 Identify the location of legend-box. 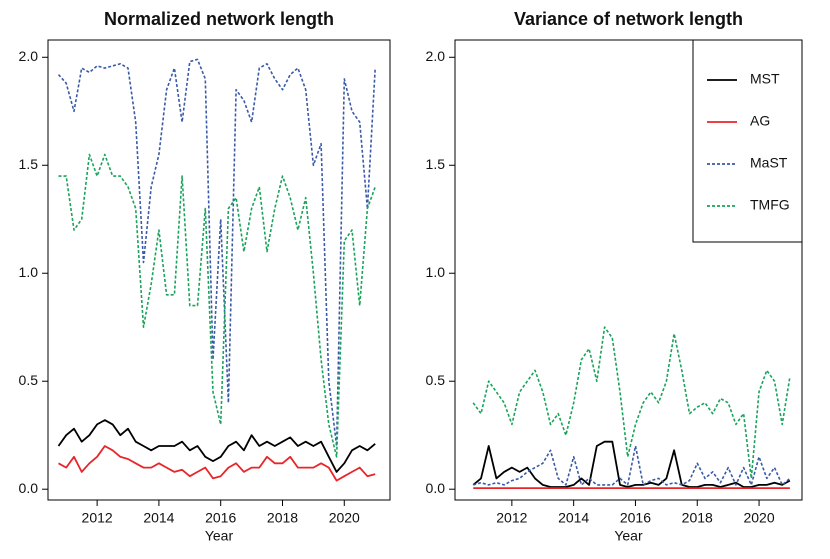
(747, 141).